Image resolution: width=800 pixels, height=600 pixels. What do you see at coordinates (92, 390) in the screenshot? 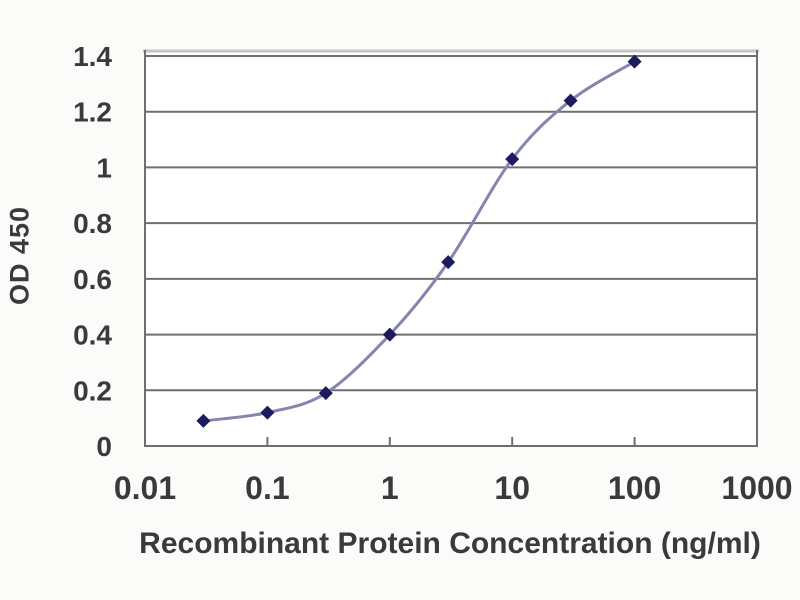
I see `y-tick-label: 0.2` at bounding box center [92, 390].